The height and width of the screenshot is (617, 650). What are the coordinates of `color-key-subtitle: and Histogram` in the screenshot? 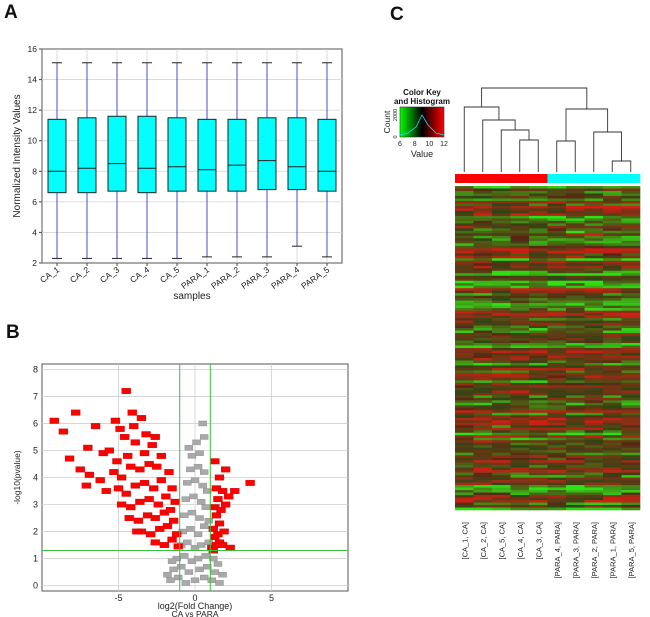 It's located at (422, 101).